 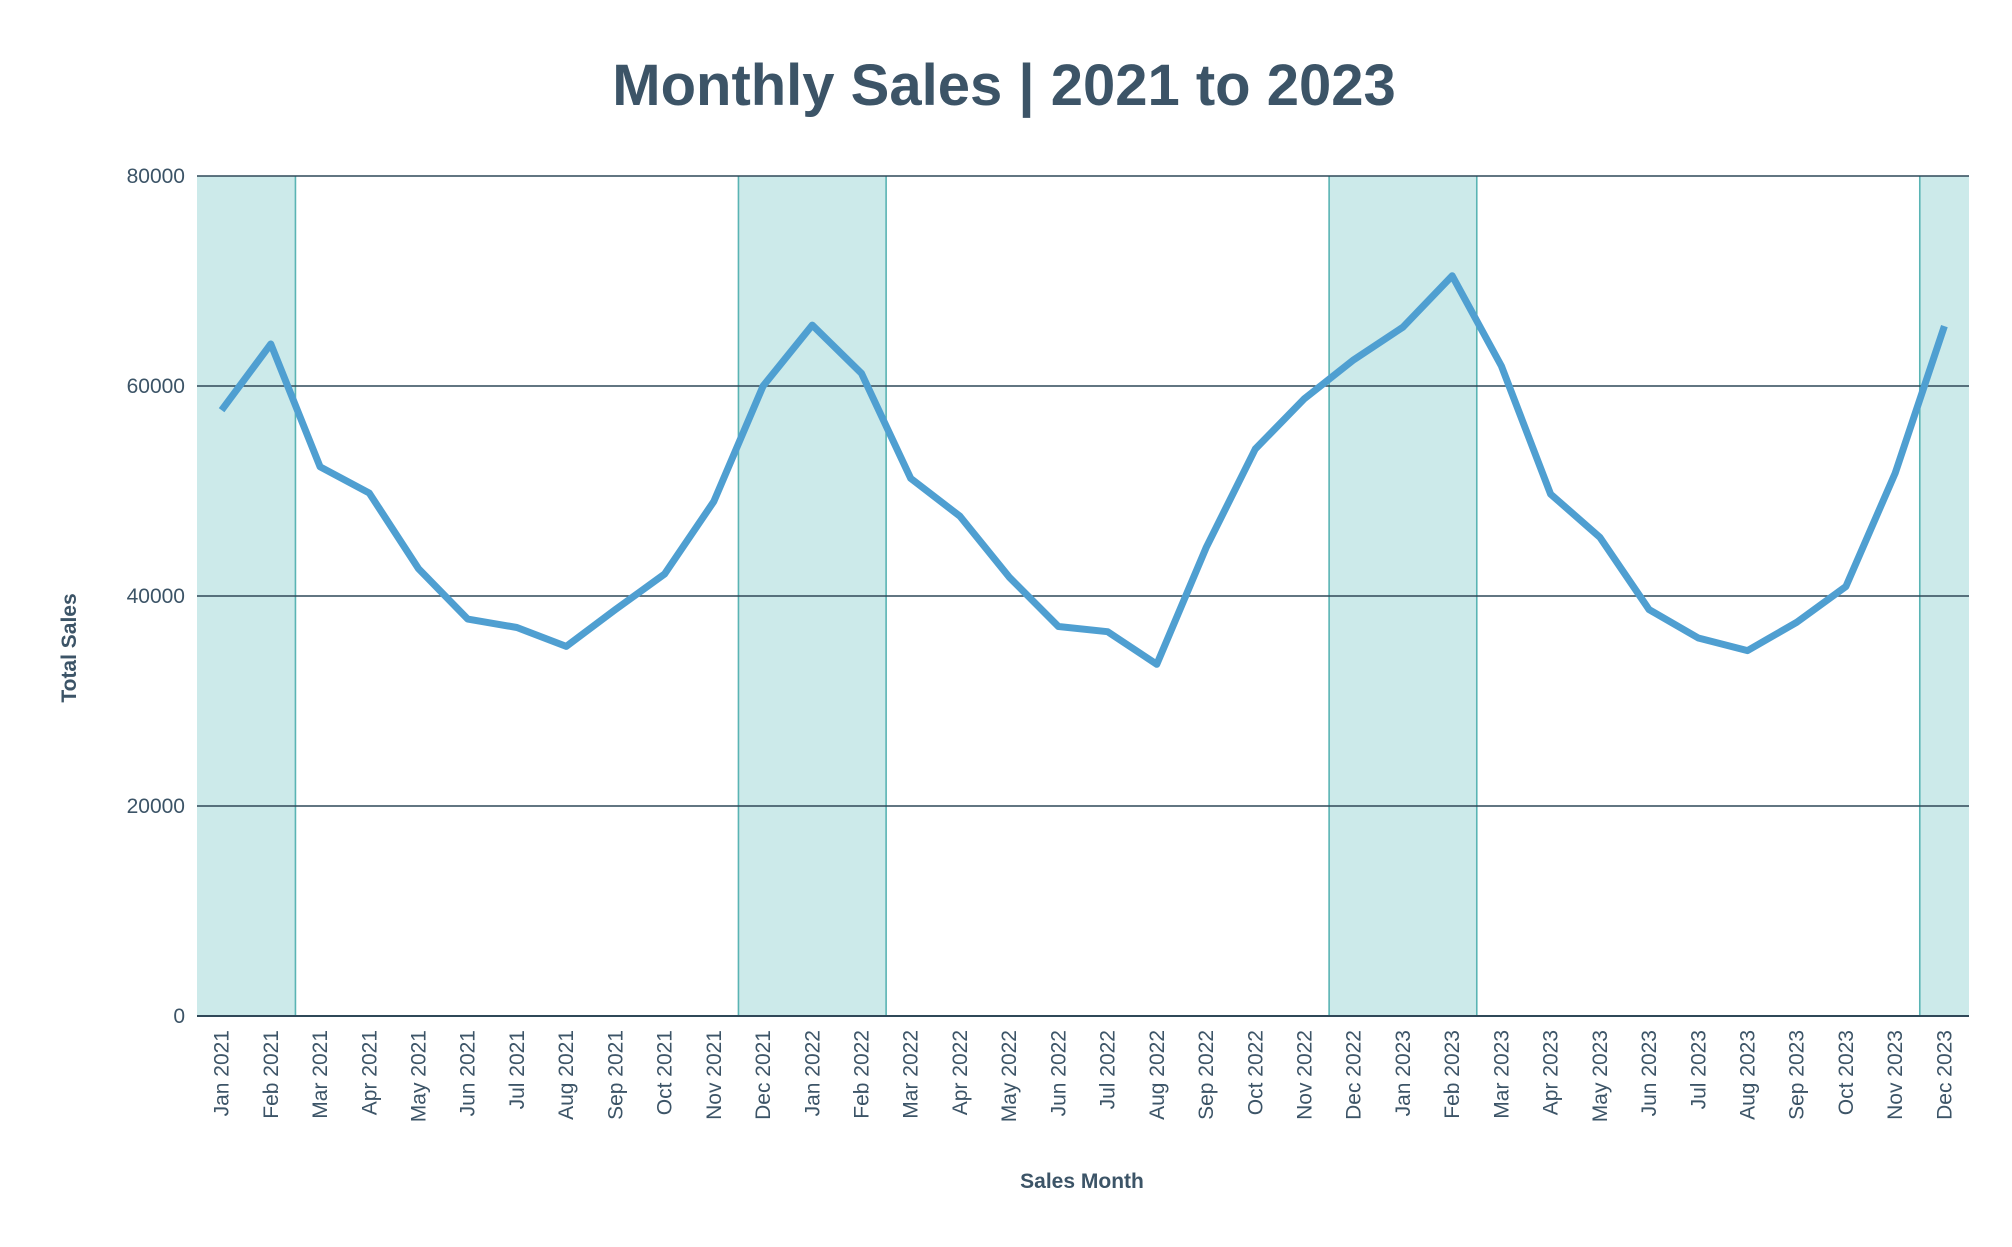 What do you see at coordinates (1082, 1181) in the screenshot?
I see `x-axis-label: Sales Month` at bounding box center [1082, 1181].